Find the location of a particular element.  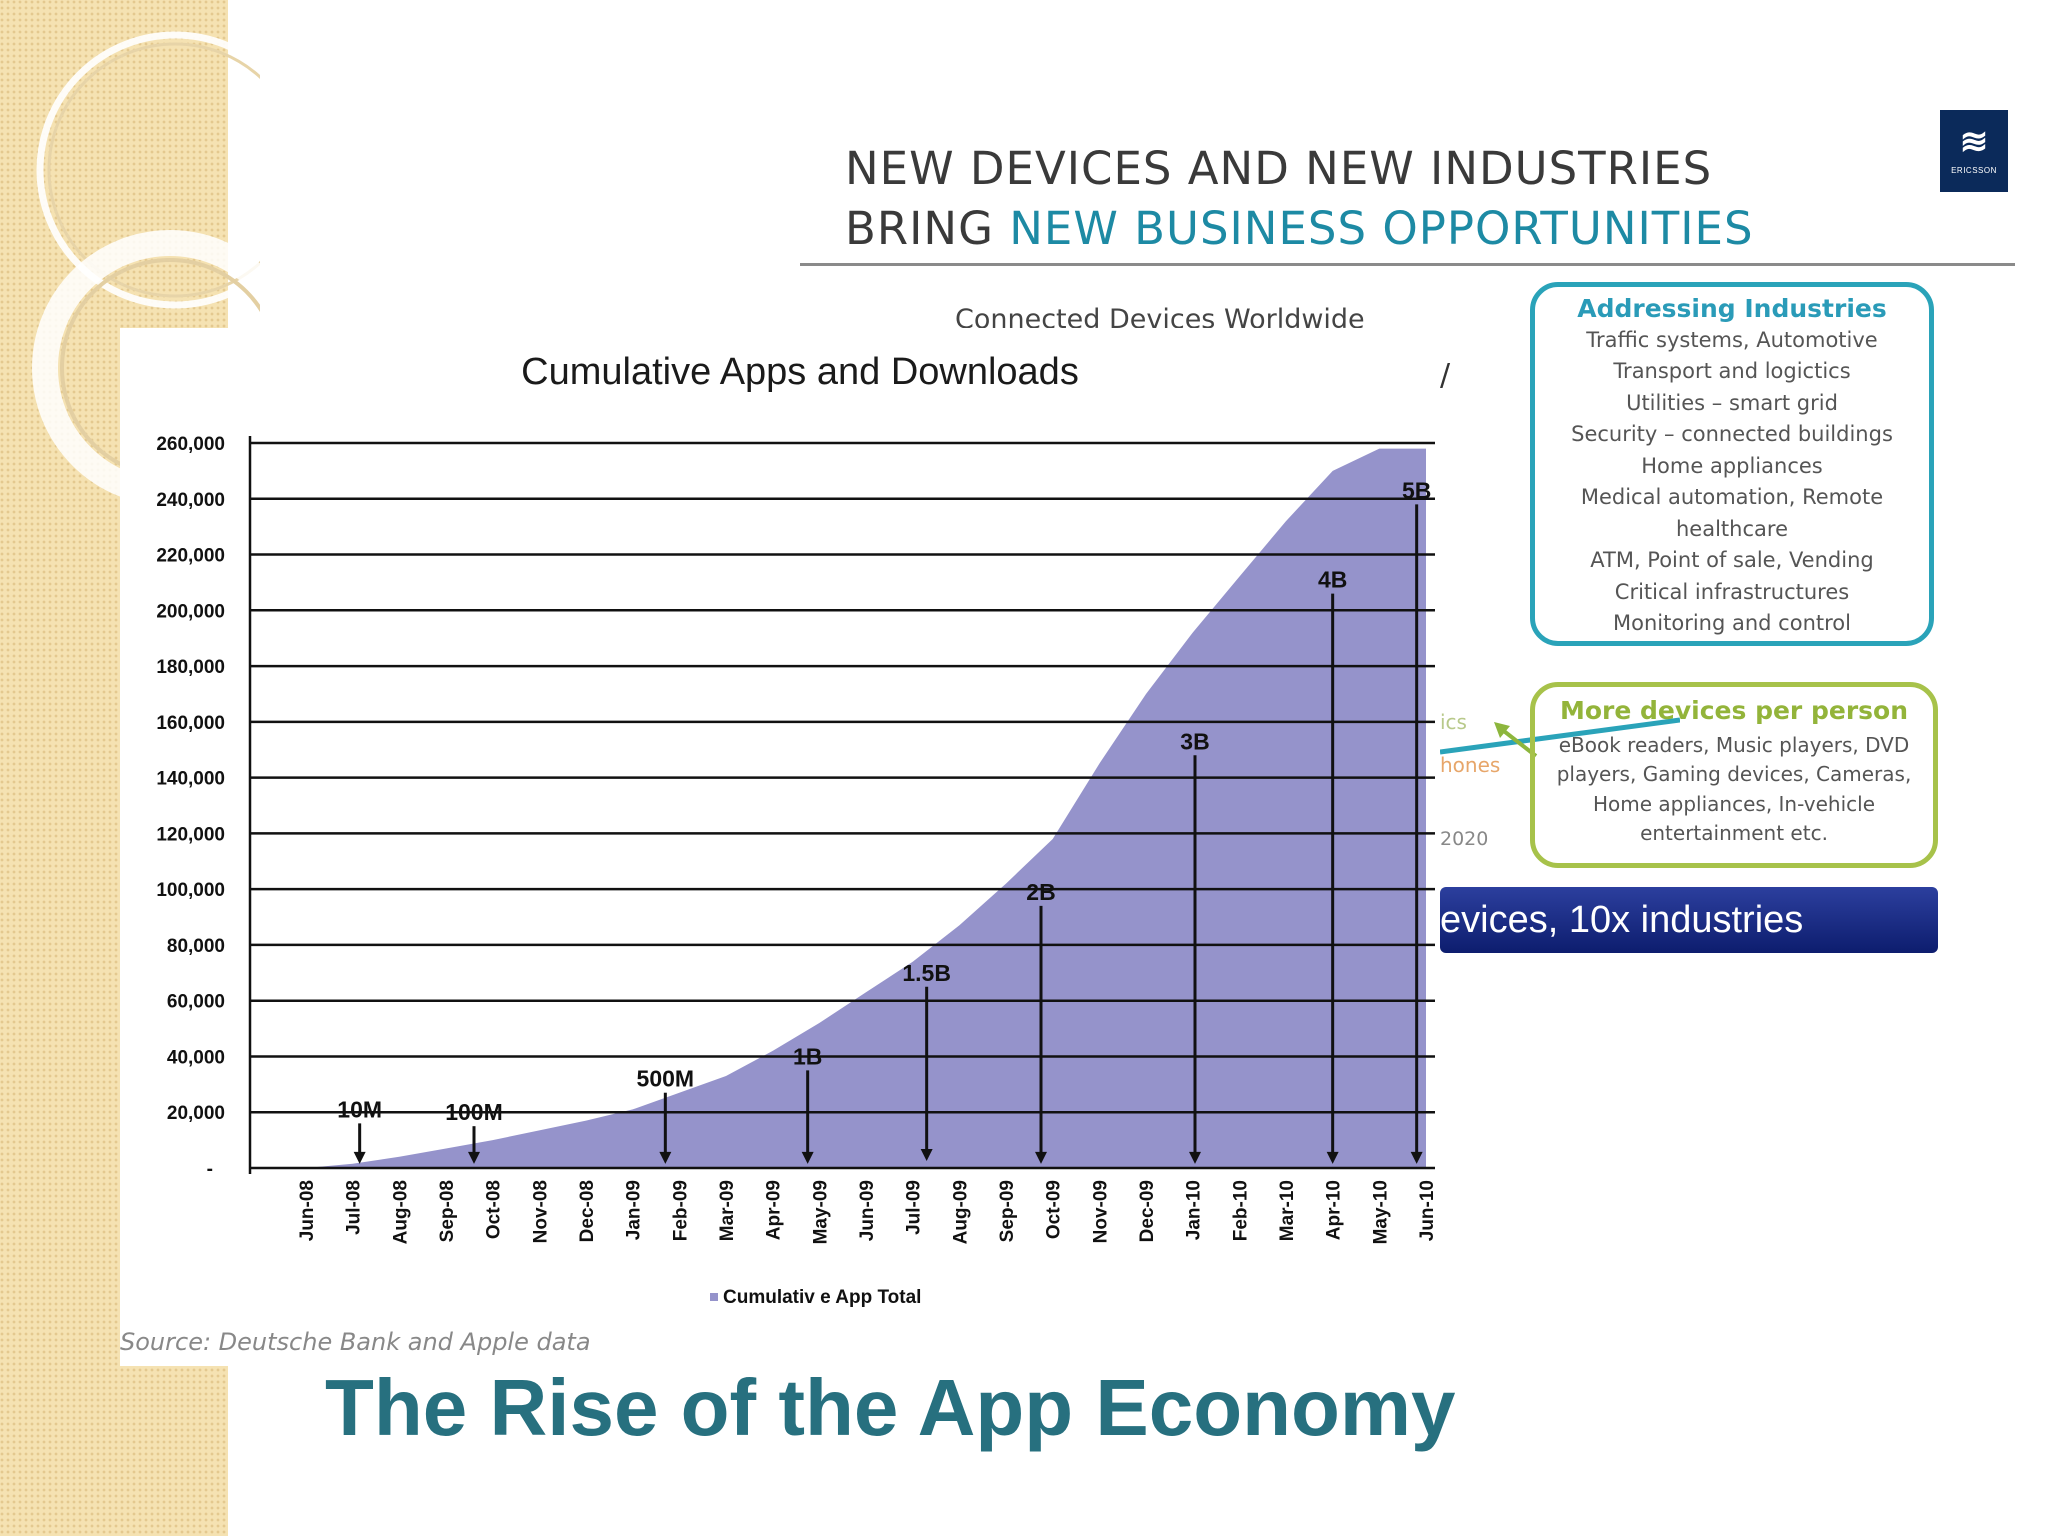

y-tick-label: 140,000 is located at coordinates (190, 779).